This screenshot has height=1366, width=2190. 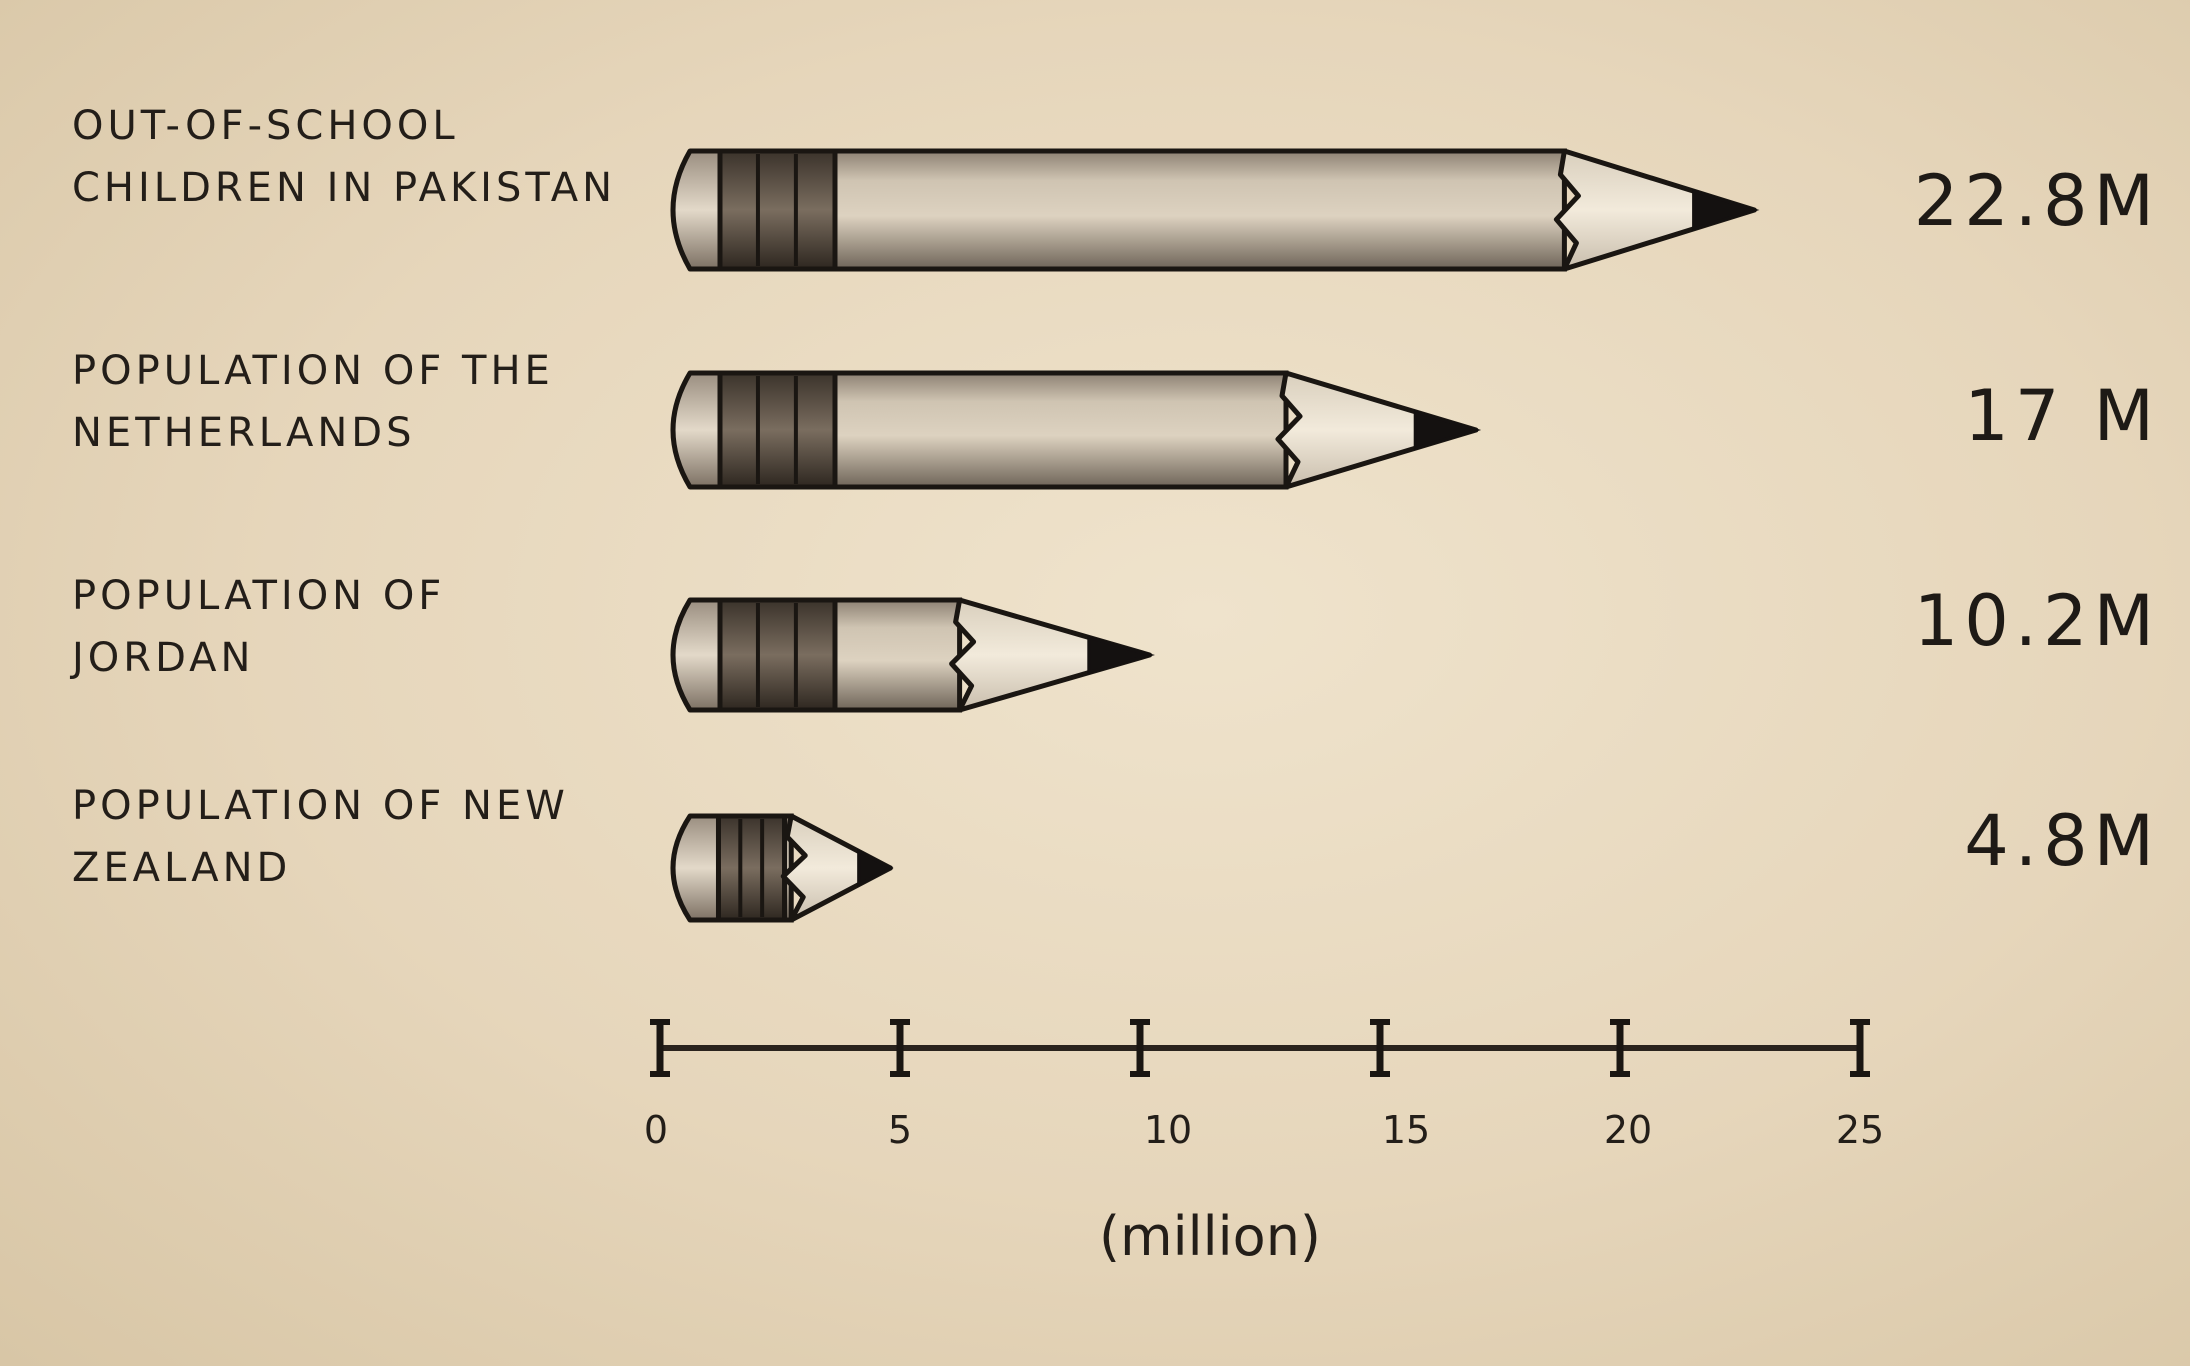 What do you see at coordinates (2036, 201) in the screenshot?
I see `value-label-pakistan: 22.8M` at bounding box center [2036, 201].